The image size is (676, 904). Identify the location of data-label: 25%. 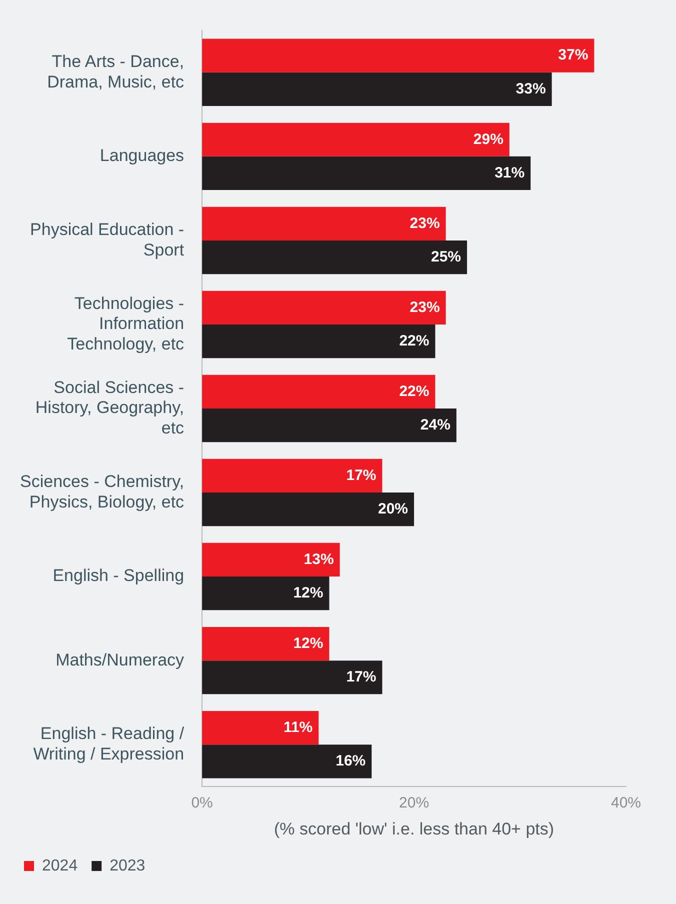
(446, 257).